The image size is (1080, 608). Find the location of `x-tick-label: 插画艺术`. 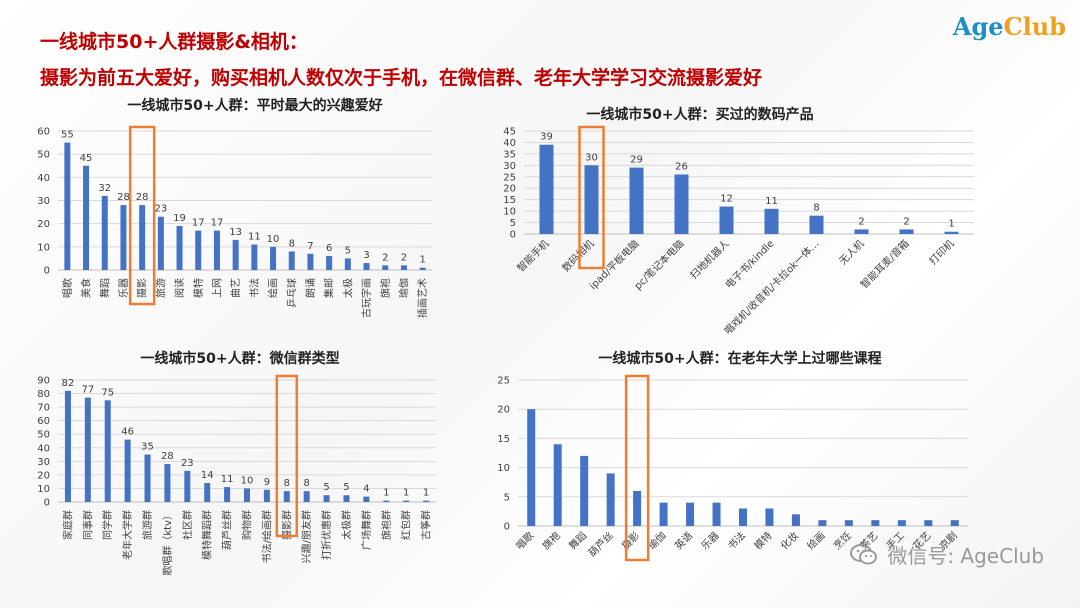

x-tick-label: 插画艺术 is located at coordinates (422, 298).